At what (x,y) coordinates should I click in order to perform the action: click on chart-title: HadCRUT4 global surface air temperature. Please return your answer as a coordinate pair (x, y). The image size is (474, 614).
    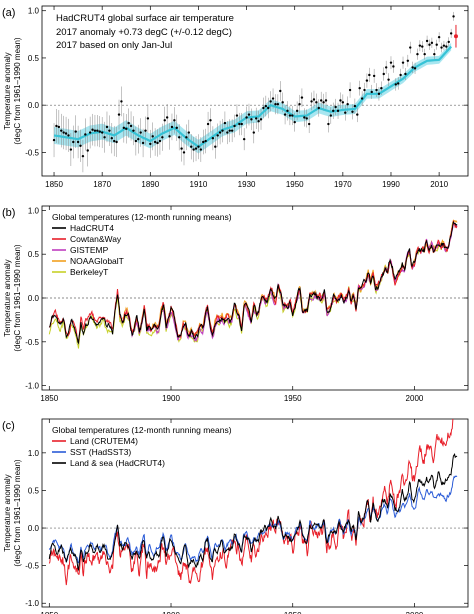
    Looking at the image, I should click on (145, 18).